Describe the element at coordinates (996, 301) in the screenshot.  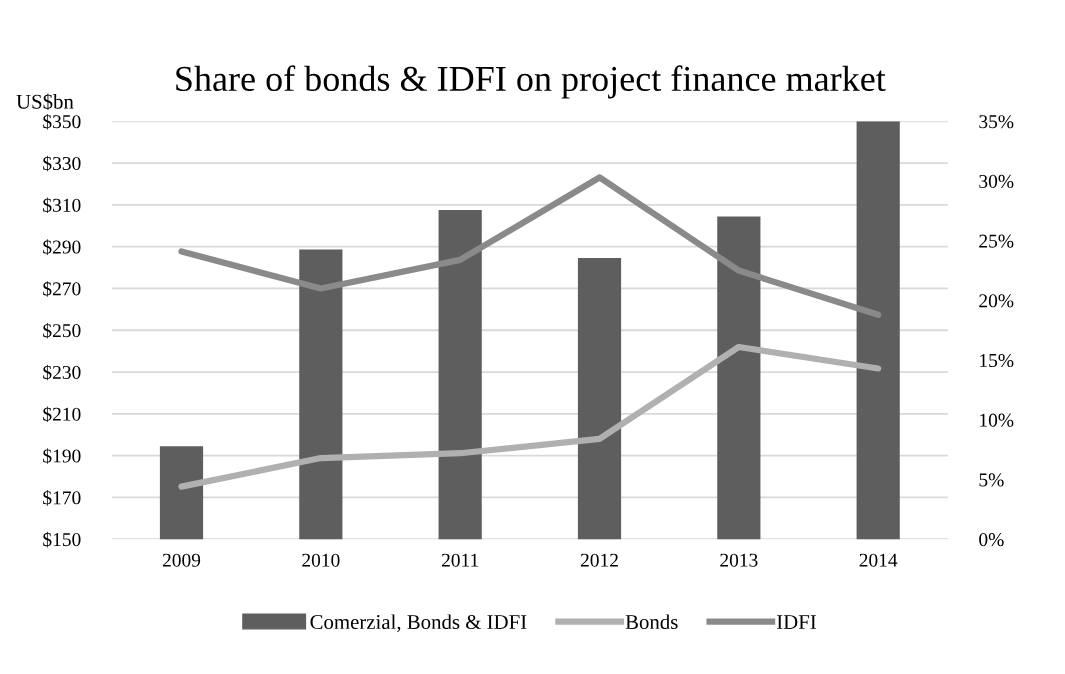
I see `y2-tick-label: 20%` at that location.